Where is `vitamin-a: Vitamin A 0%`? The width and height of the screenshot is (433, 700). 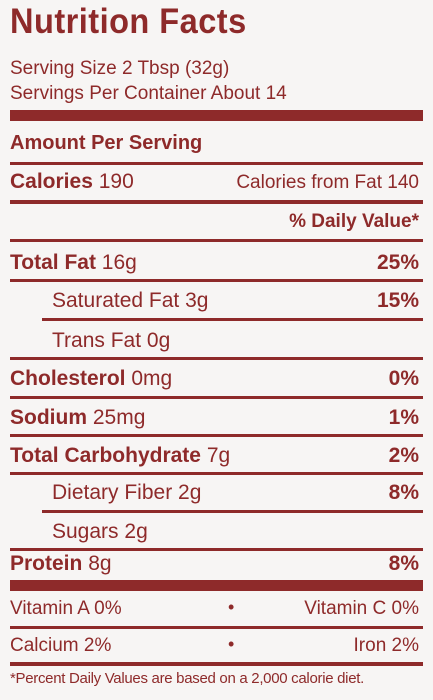
vitamin-a: Vitamin A 0% is located at coordinates (66, 608).